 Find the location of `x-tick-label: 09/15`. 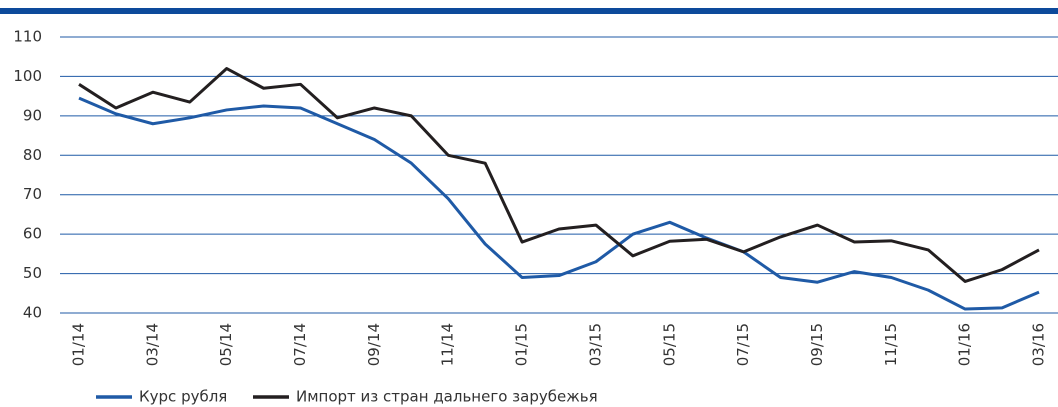

x-tick-label: 09/15 is located at coordinates (817, 344).